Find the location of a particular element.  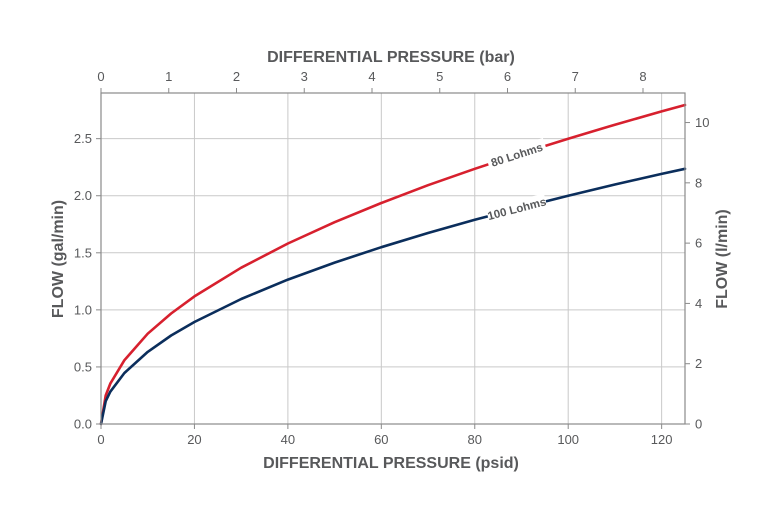

curve-labels: 80 Lohms 100 Lohms is located at coordinates (516, 181).